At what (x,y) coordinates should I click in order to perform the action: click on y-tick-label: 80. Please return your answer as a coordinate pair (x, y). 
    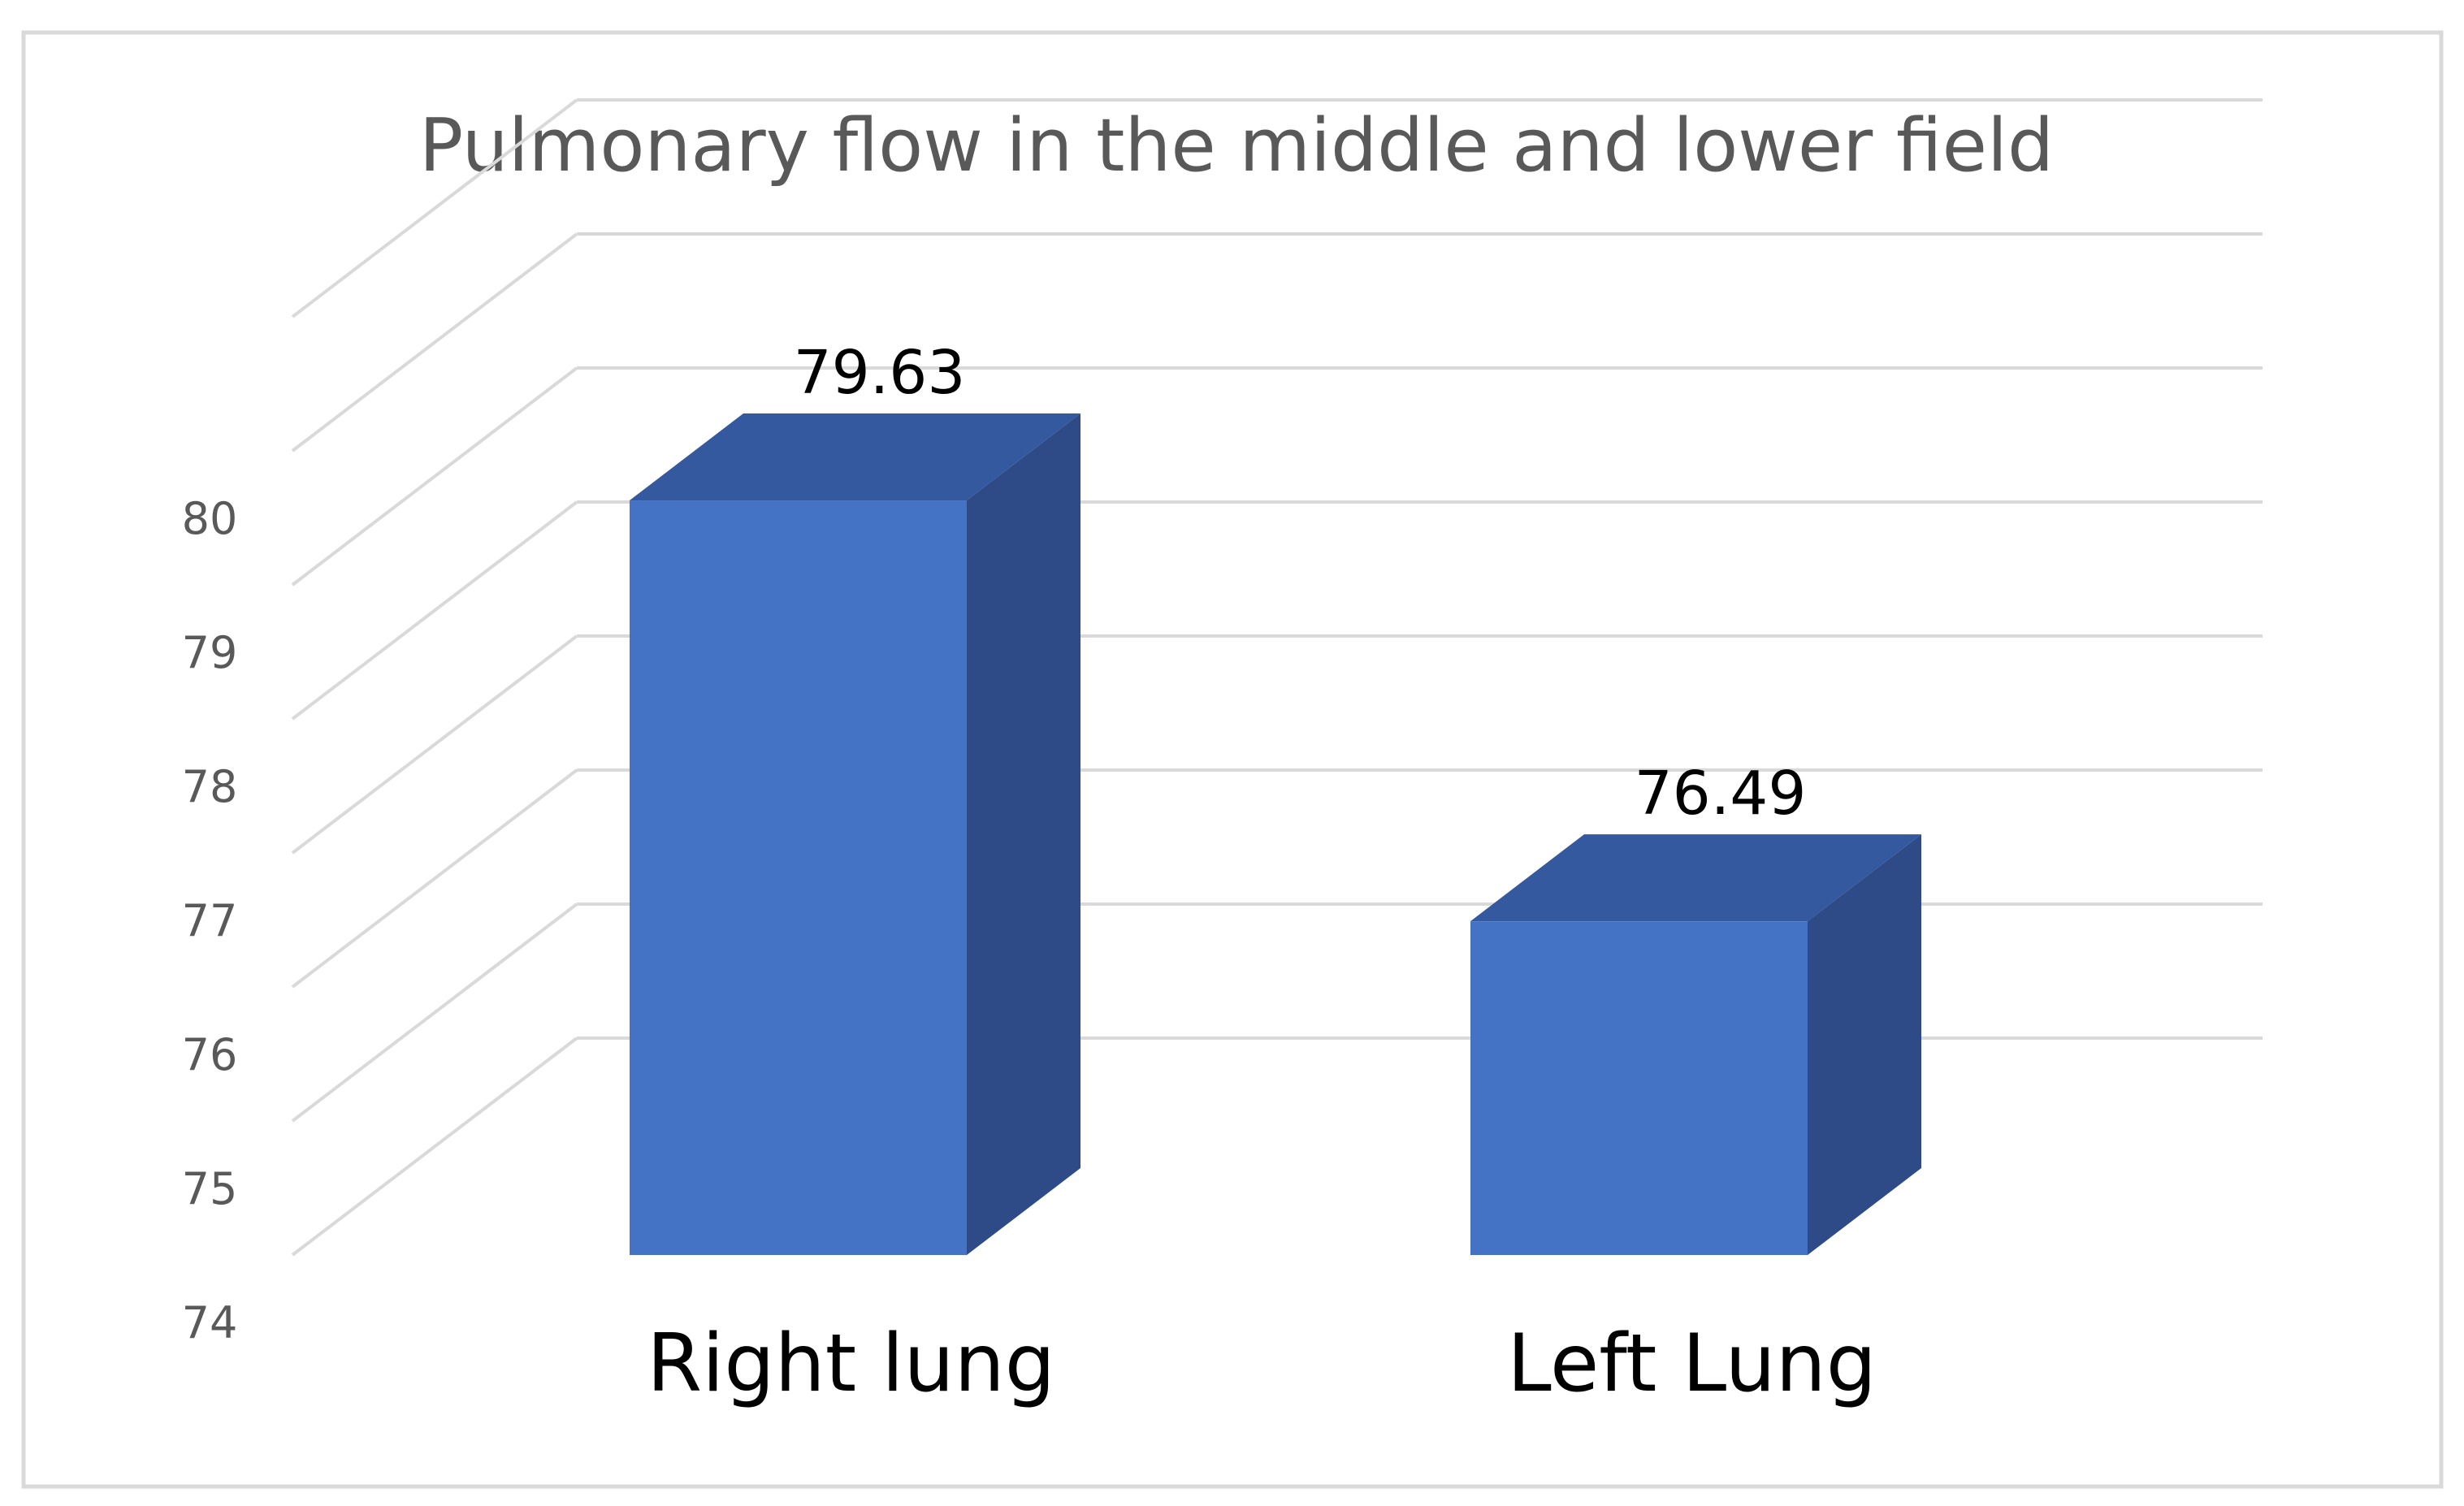
    Looking at the image, I should click on (210, 518).